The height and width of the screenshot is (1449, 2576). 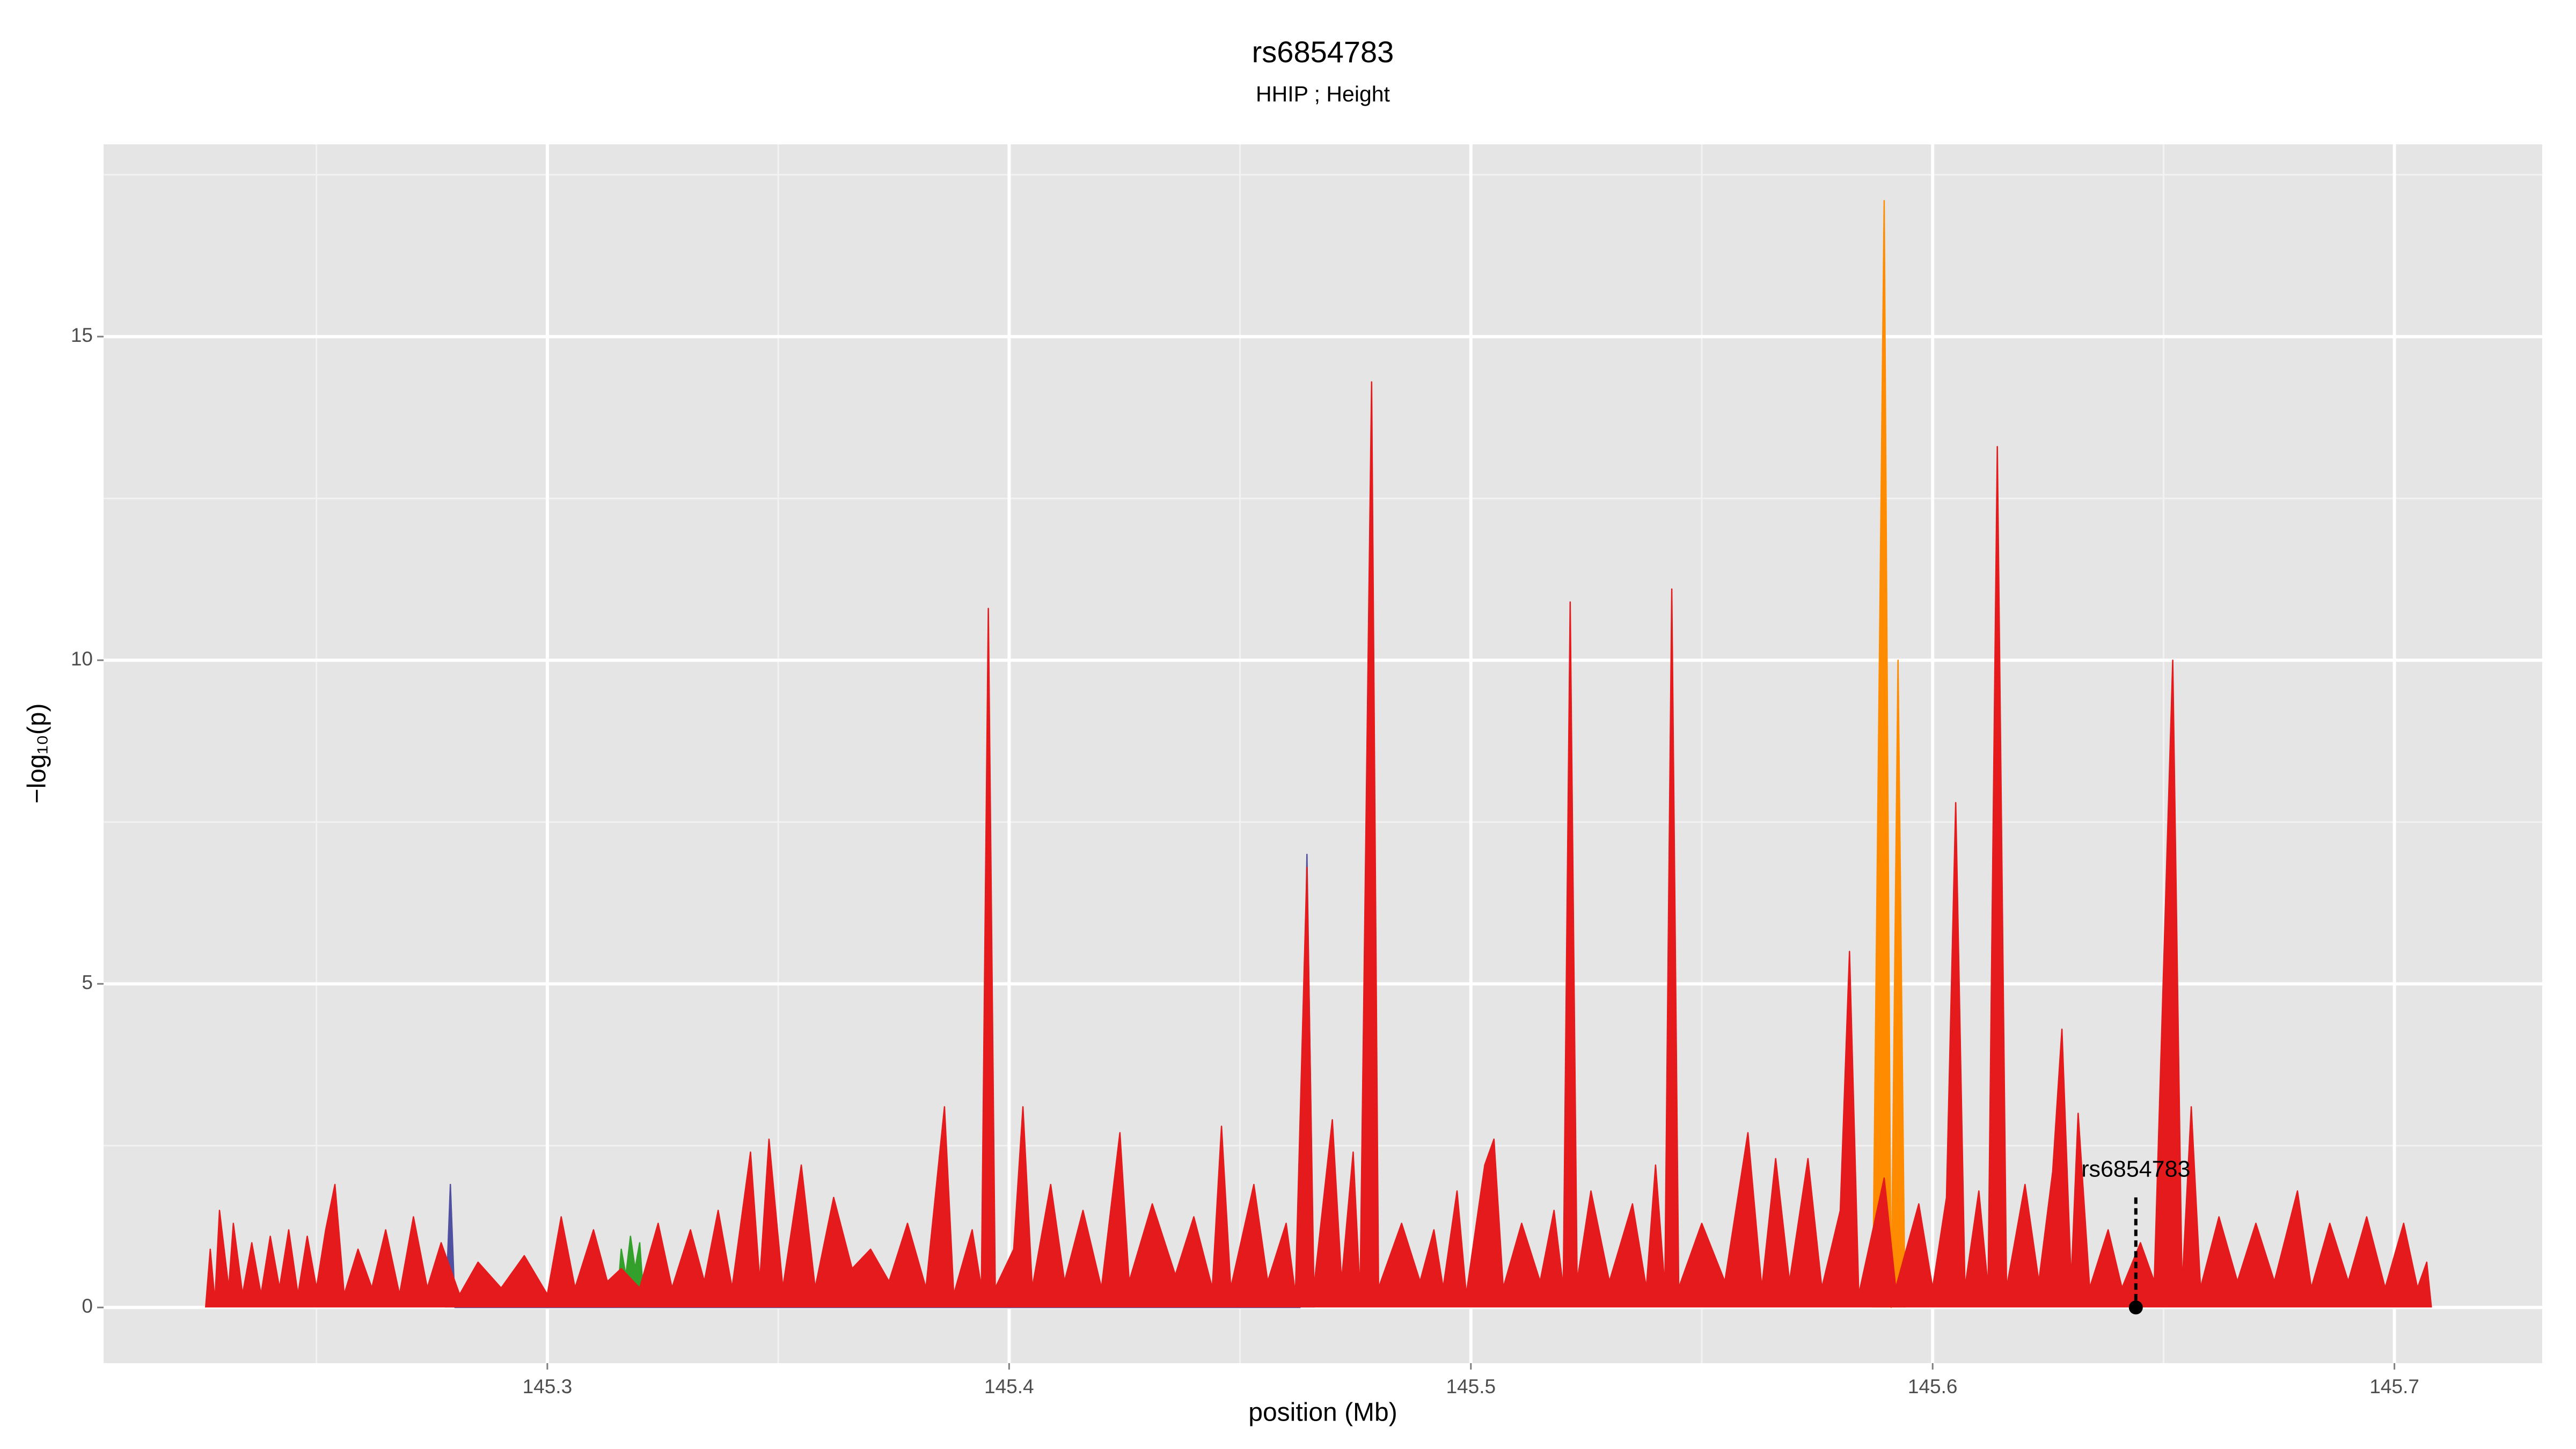 I want to click on x-axis-label: position (Mb), so click(x=1322, y=1413).